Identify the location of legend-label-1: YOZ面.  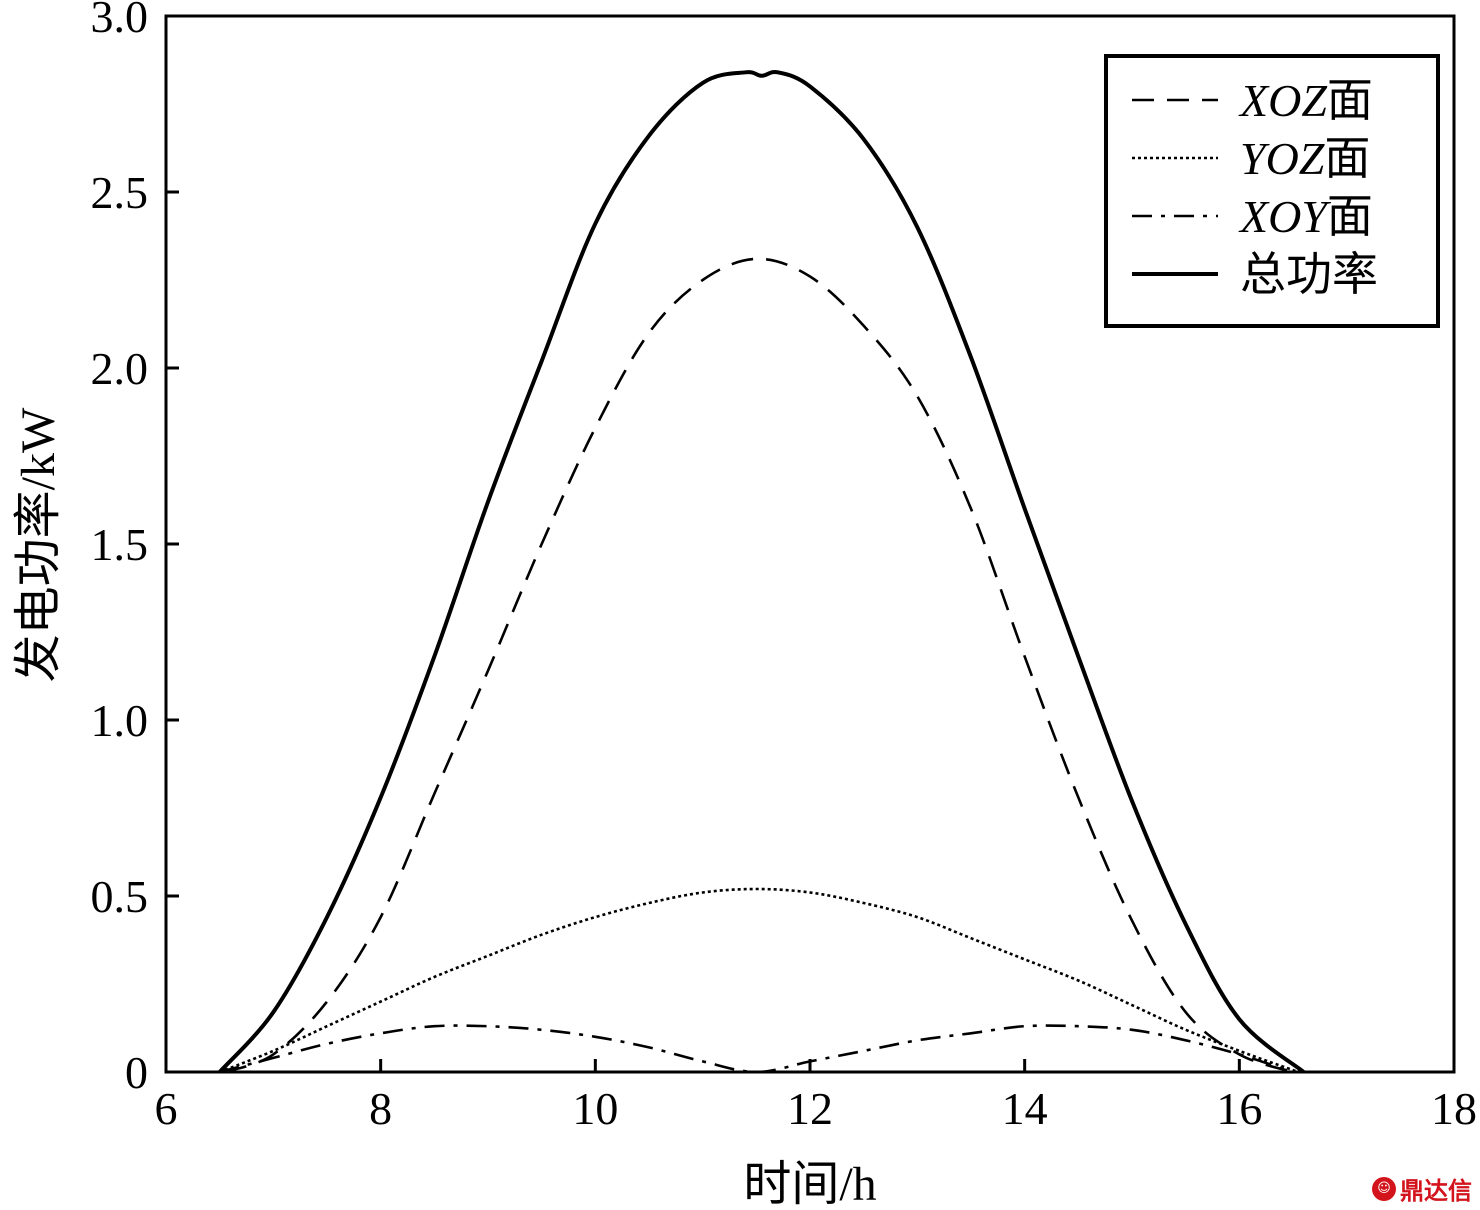
(1305, 158).